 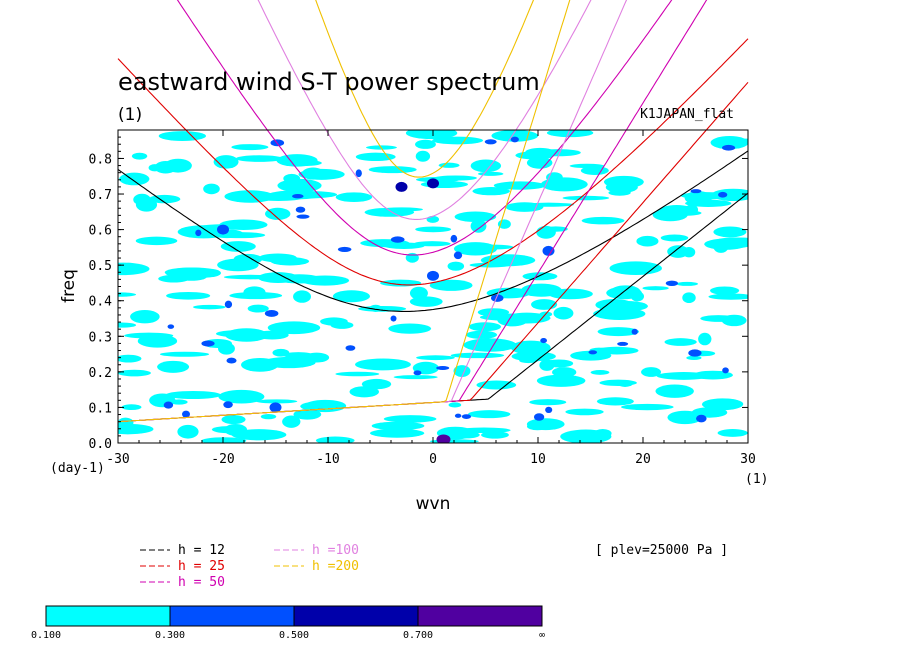 What do you see at coordinates (100, 373) in the screenshot?
I see `y-tick-label: 0.2` at bounding box center [100, 373].